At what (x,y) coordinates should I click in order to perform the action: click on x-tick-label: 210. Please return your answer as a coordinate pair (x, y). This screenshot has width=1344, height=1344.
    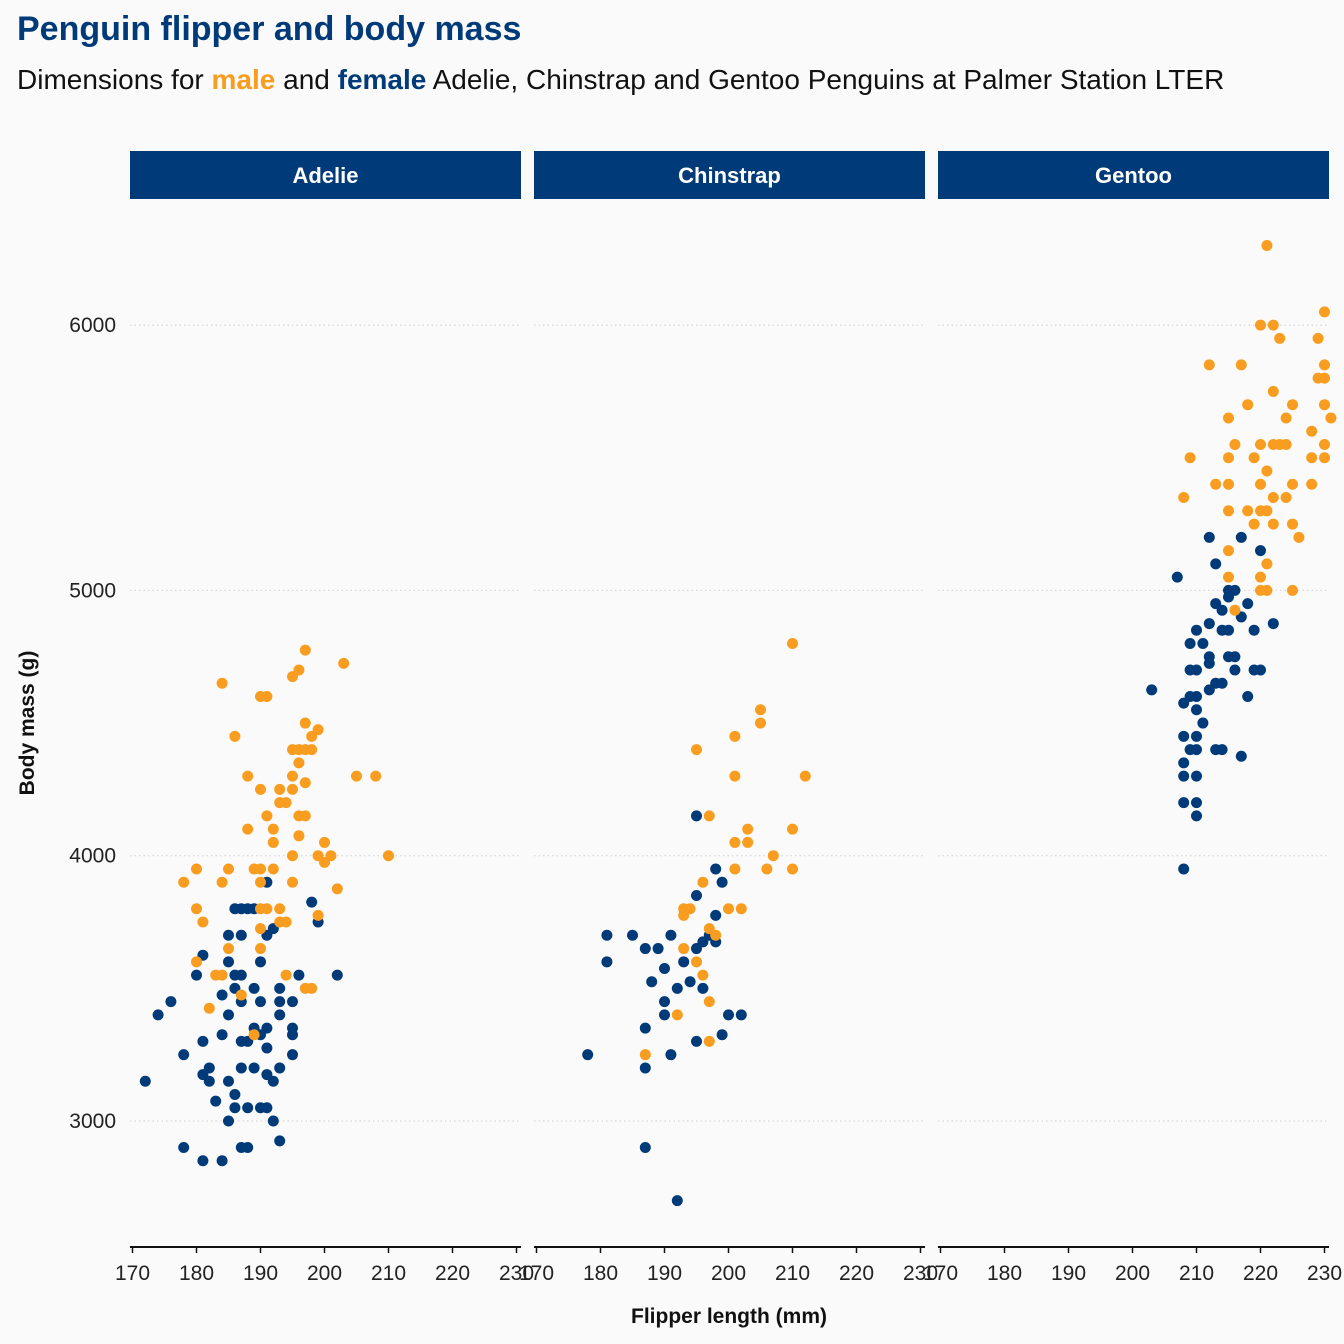
    Looking at the image, I should click on (1196, 1273).